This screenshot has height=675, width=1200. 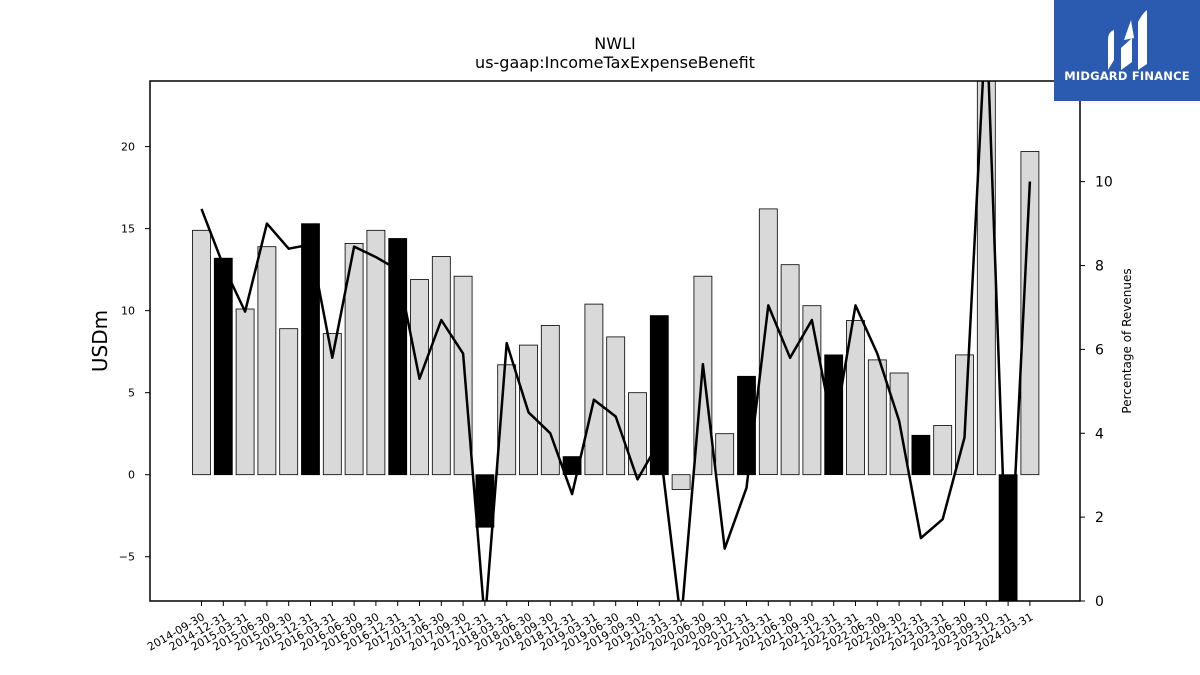 What do you see at coordinates (1099, 518) in the screenshot?
I see `y2-tick-label: 2` at bounding box center [1099, 518].